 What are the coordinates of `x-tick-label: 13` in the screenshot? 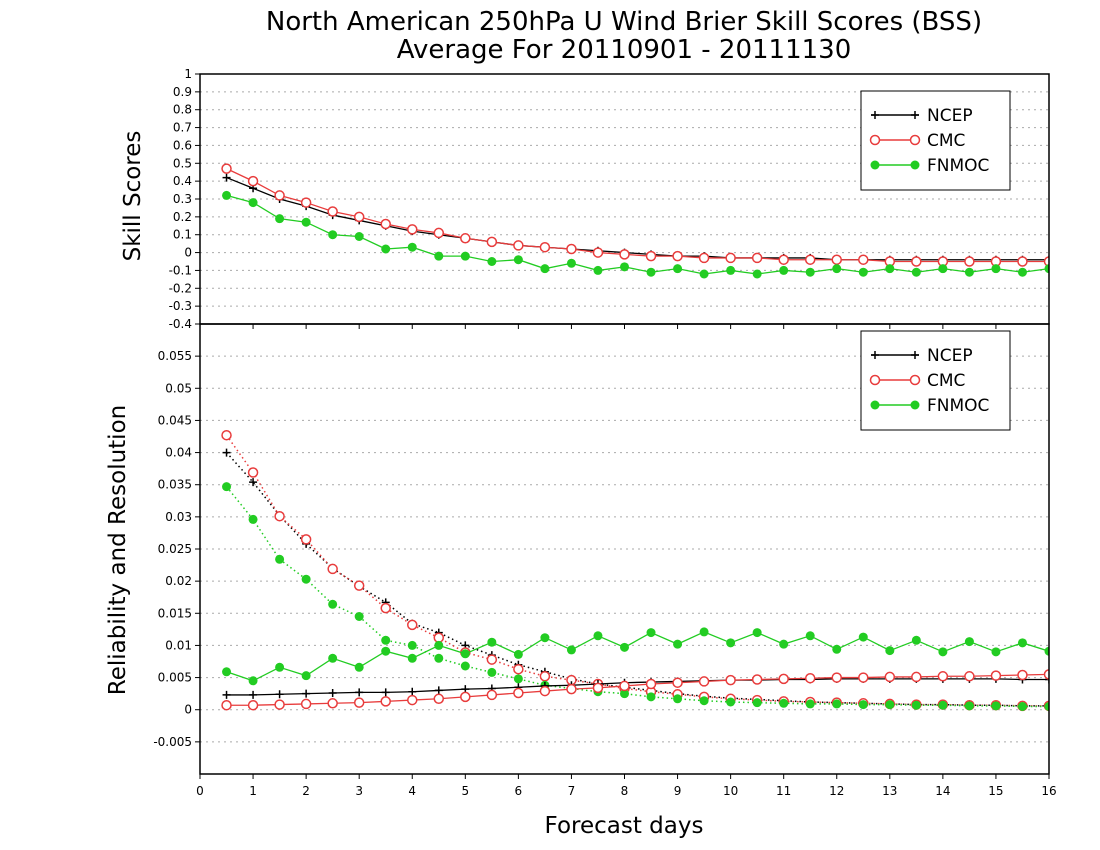 It's located at (889, 791).